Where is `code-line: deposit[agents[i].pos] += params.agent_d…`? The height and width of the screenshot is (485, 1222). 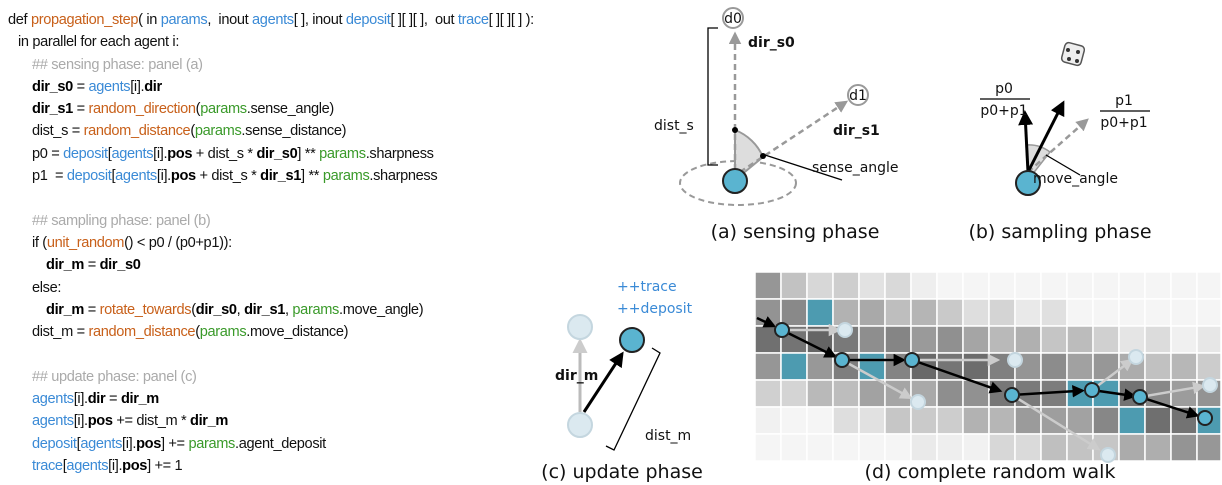 code-line: deposit[agents[i].pos] += params.agent_d… is located at coordinates (267, 444).